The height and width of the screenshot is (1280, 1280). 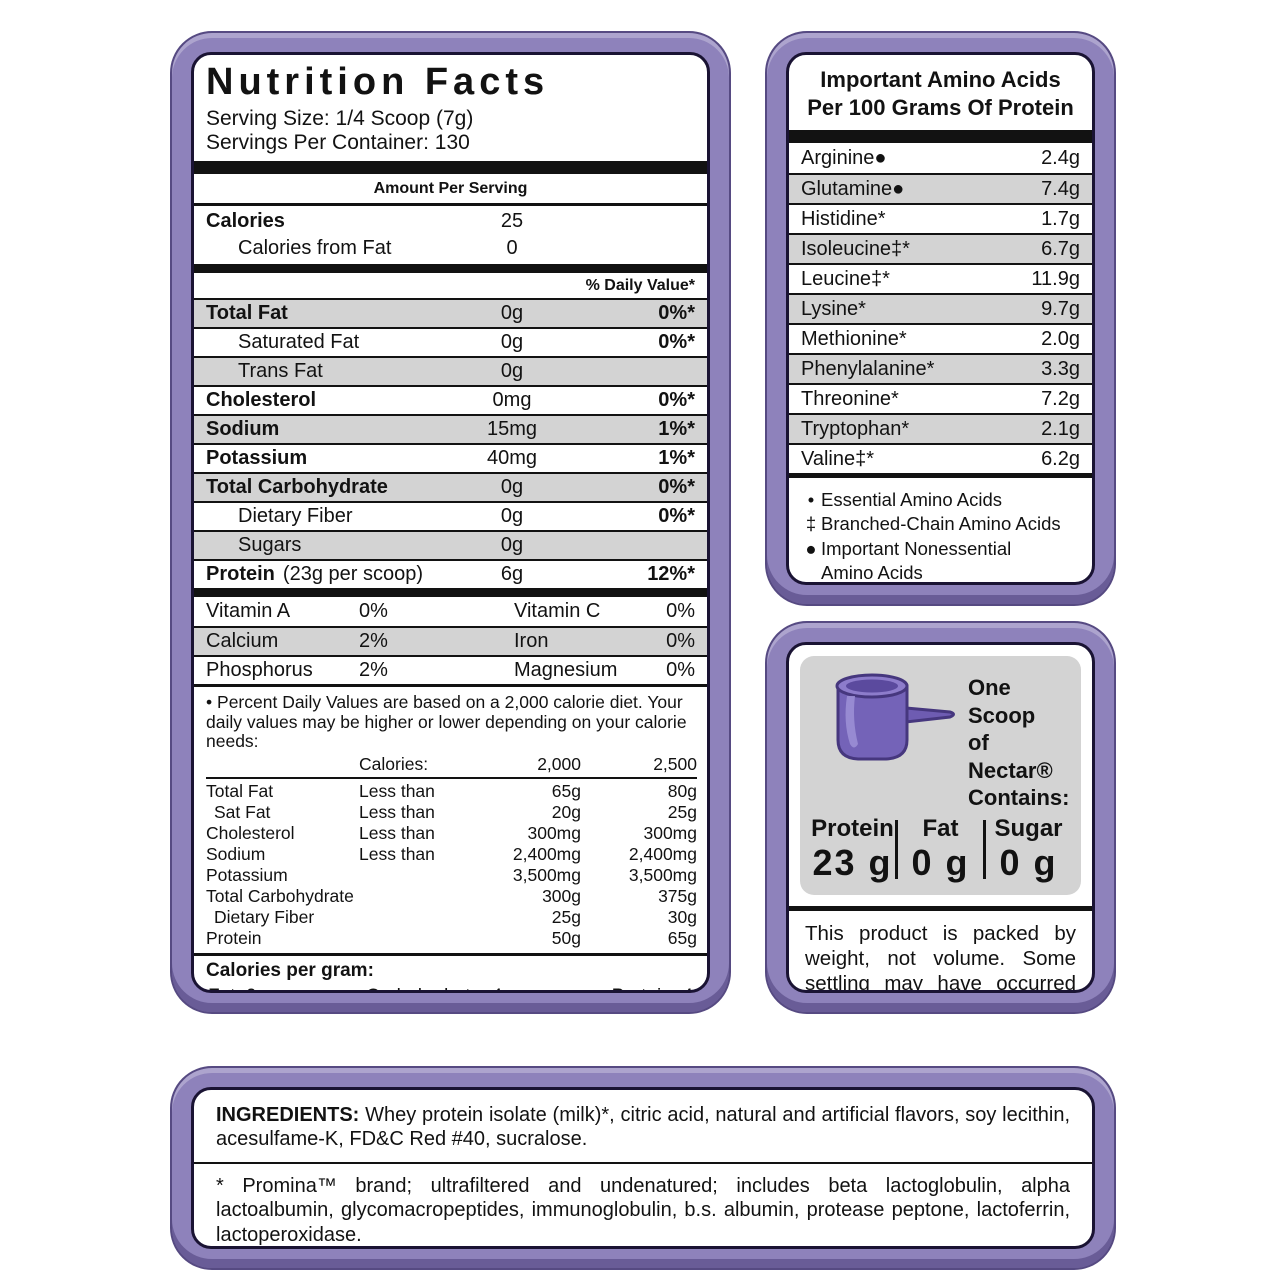 I want to click on calories-value: 25, so click(x=512, y=221).